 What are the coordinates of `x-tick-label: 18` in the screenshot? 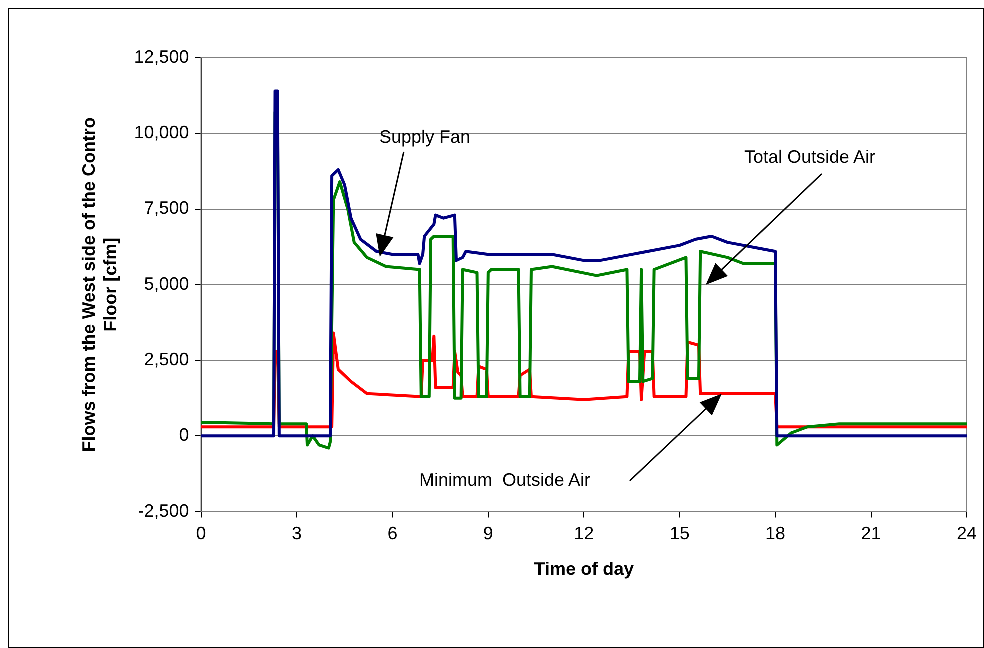 It's located at (776, 534).